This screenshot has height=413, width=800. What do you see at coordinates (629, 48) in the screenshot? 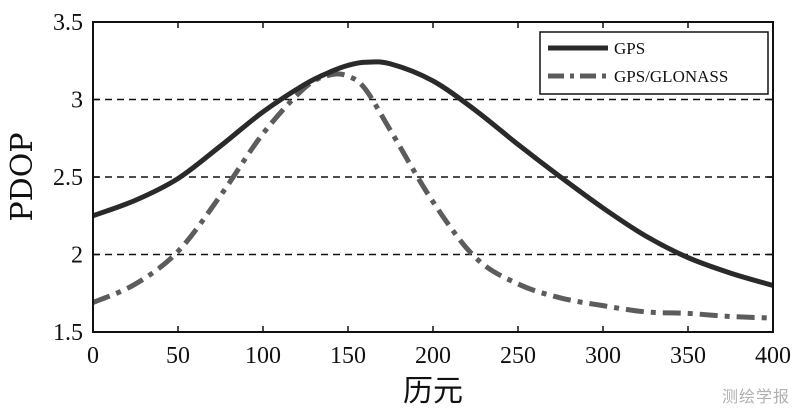
I see `legend-label-gps: GPS` at bounding box center [629, 48].